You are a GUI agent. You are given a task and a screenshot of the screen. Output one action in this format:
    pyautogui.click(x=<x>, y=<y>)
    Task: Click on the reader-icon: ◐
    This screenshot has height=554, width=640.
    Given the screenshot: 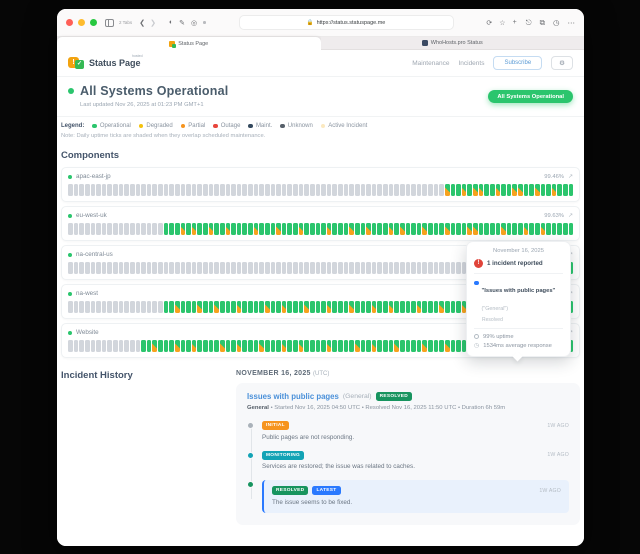 What is the action you would take?
    pyautogui.click(x=171, y=22)
    